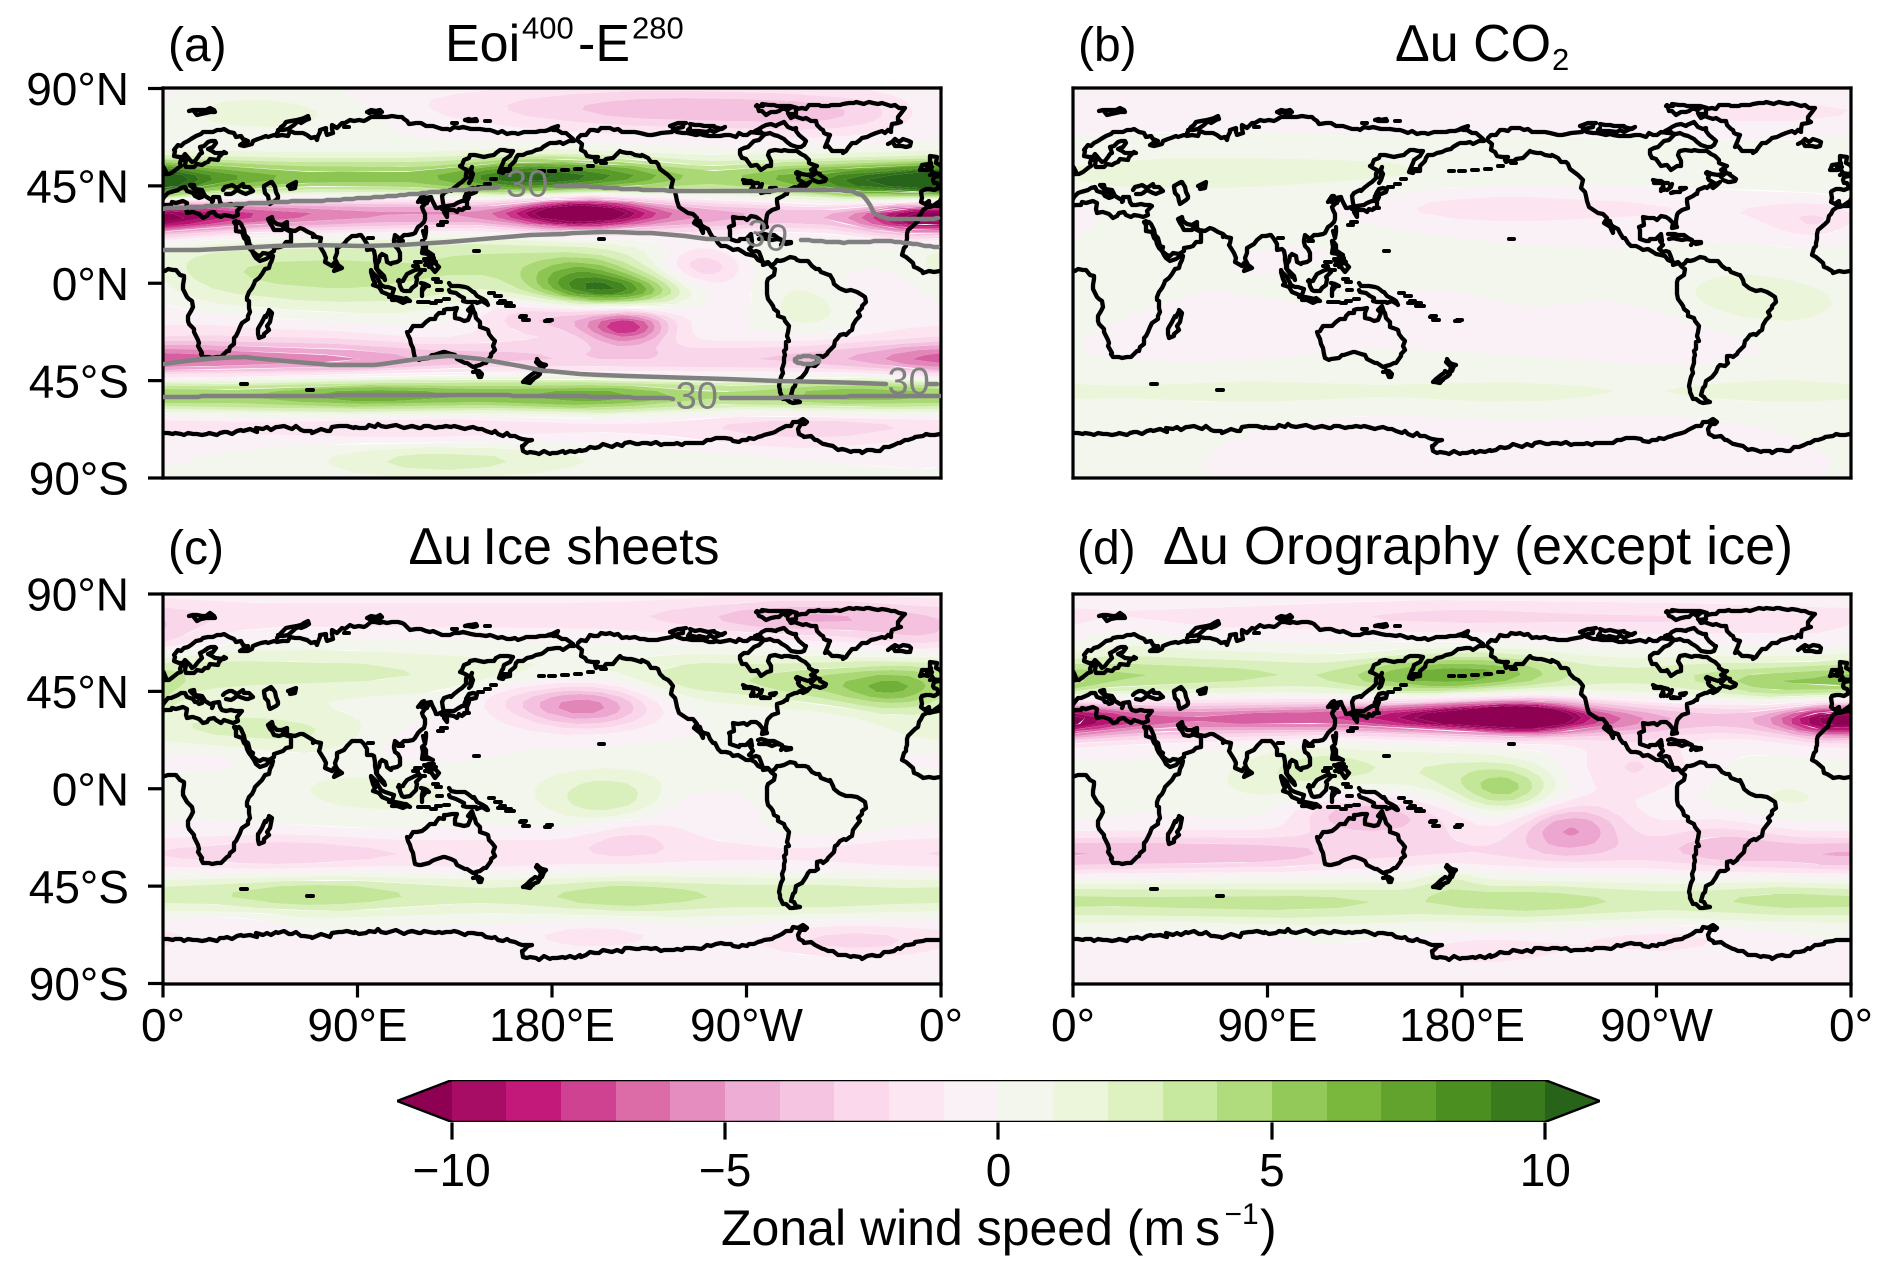 This screenshot has width=1892, height=1279. What do you see at coordinates (1107, 45) in the screenshot?
I see `svg-text: (b)` at bounding box center [1107, 45].